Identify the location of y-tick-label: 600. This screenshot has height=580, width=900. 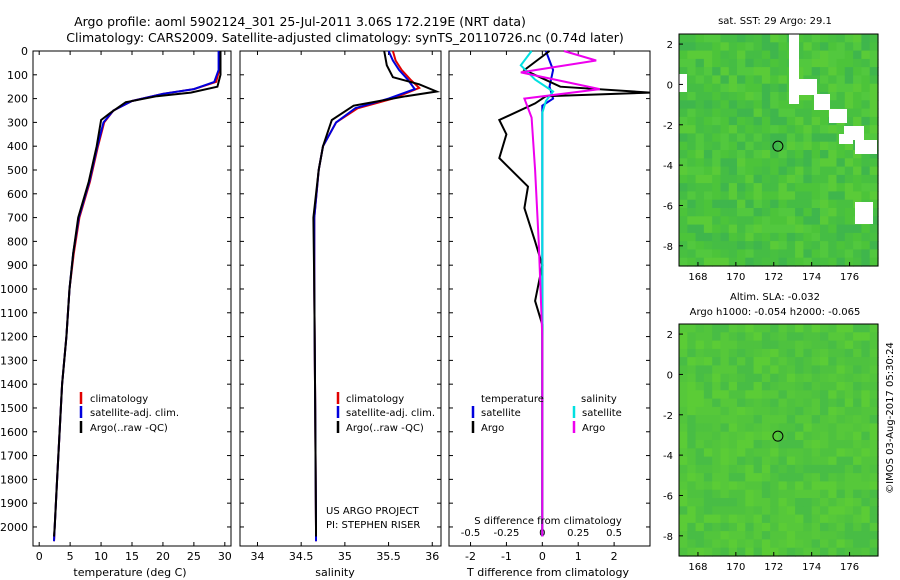
(17, 194).